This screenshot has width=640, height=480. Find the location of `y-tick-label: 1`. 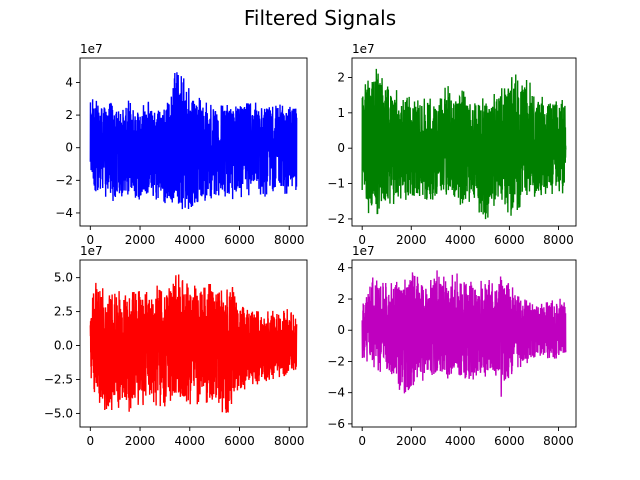

y-tick-label: 1 is located at coordinates (341, 113).